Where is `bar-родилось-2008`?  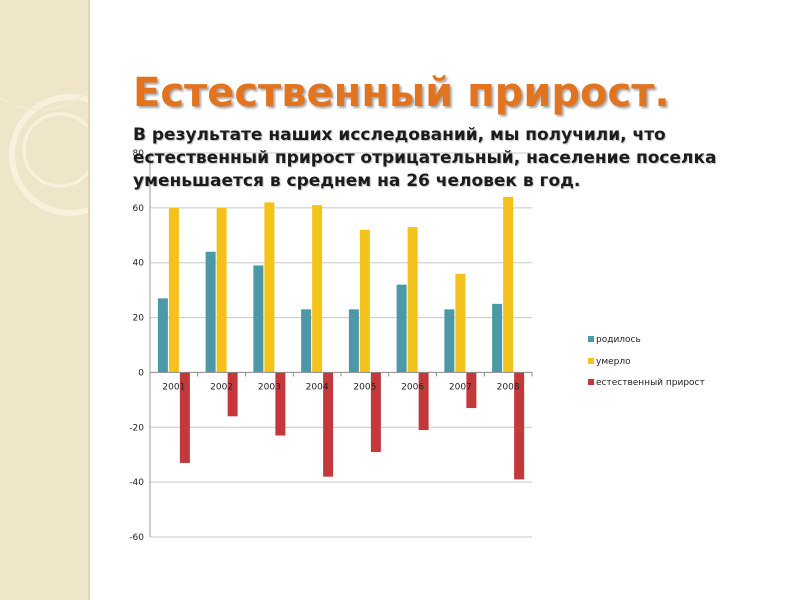
bar-родилось-2008 is located at coordinates (497, 338).